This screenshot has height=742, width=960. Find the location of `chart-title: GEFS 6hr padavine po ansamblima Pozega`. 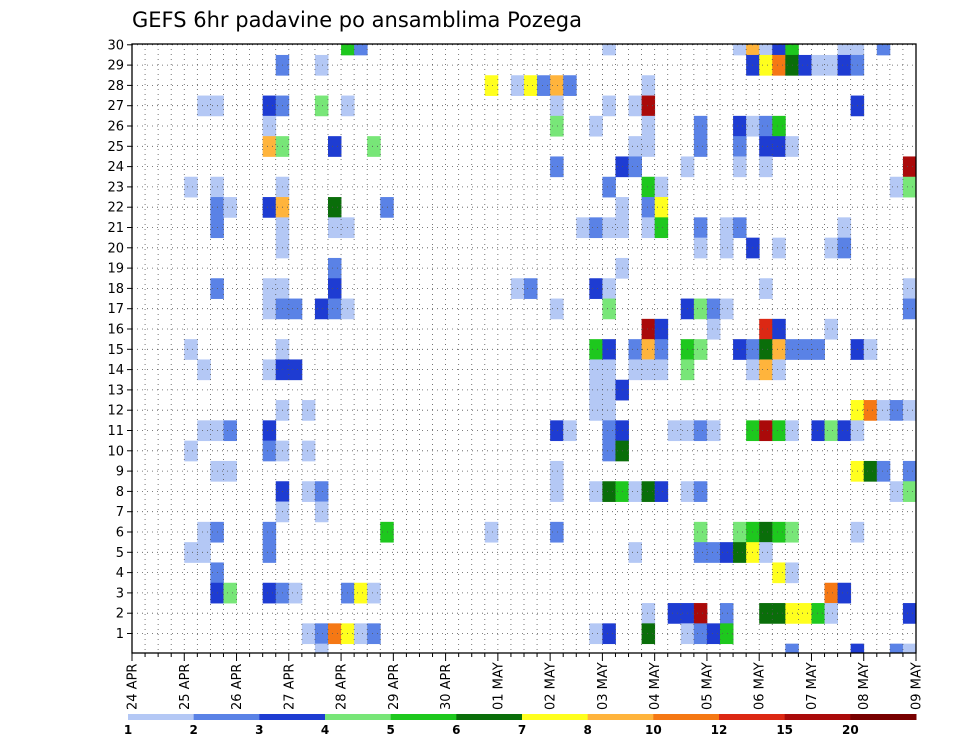

chart-title: GEFS 6hr padavine po ansamblima Pozega is located at coordinates (357, 20).